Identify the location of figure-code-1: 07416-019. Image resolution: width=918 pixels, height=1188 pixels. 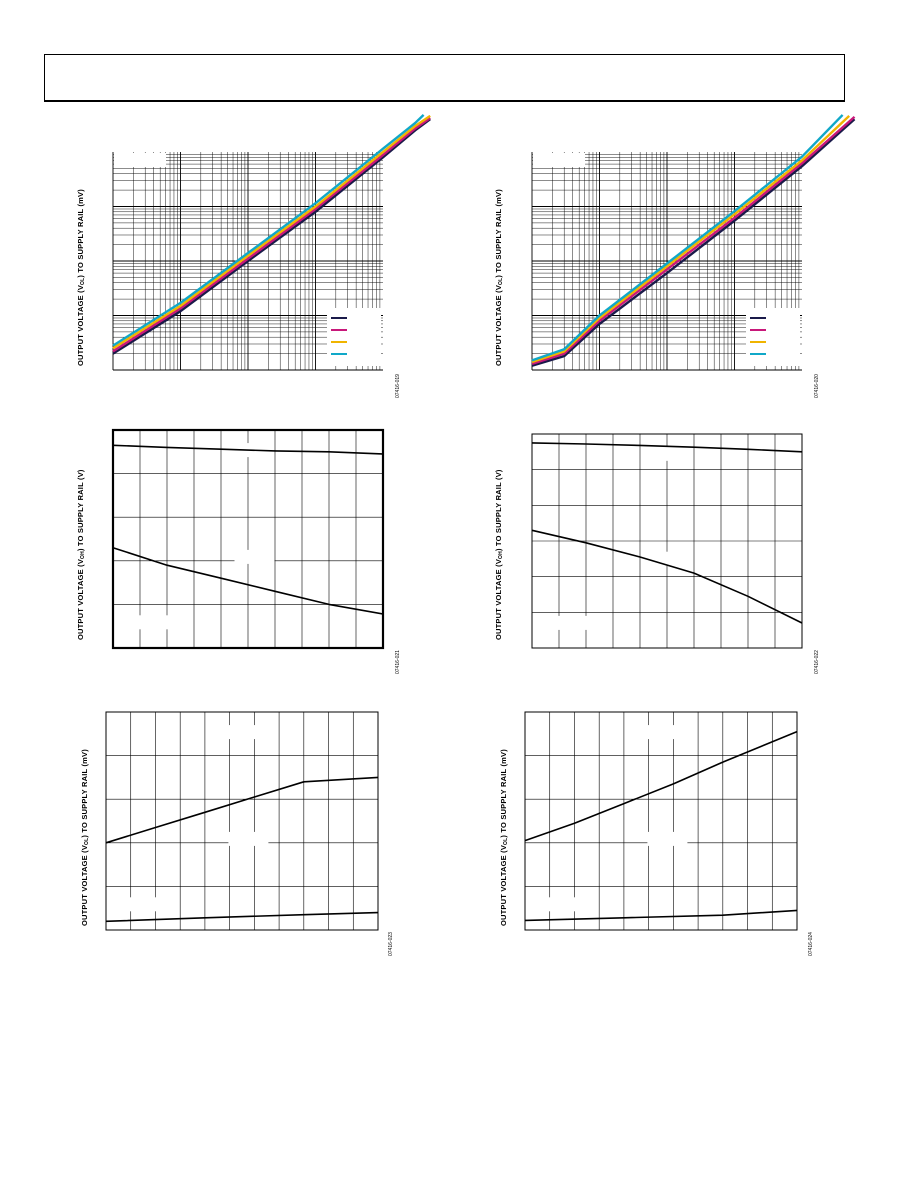
(398, 386).